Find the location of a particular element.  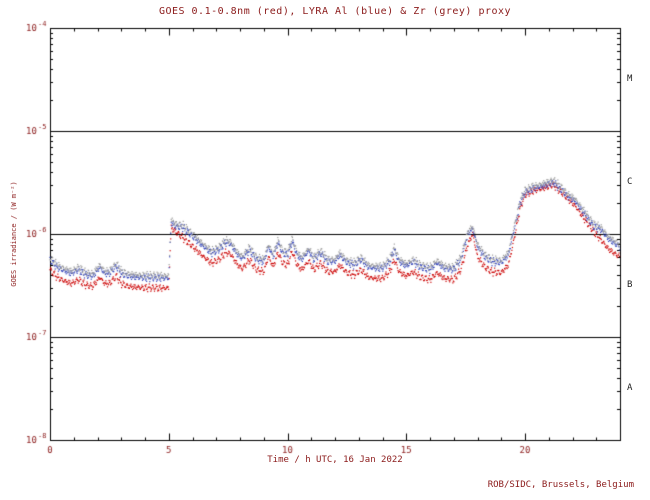

credit-text: ROB/SIDC, Brussels, Belgium is located at coordinates (560, 485).